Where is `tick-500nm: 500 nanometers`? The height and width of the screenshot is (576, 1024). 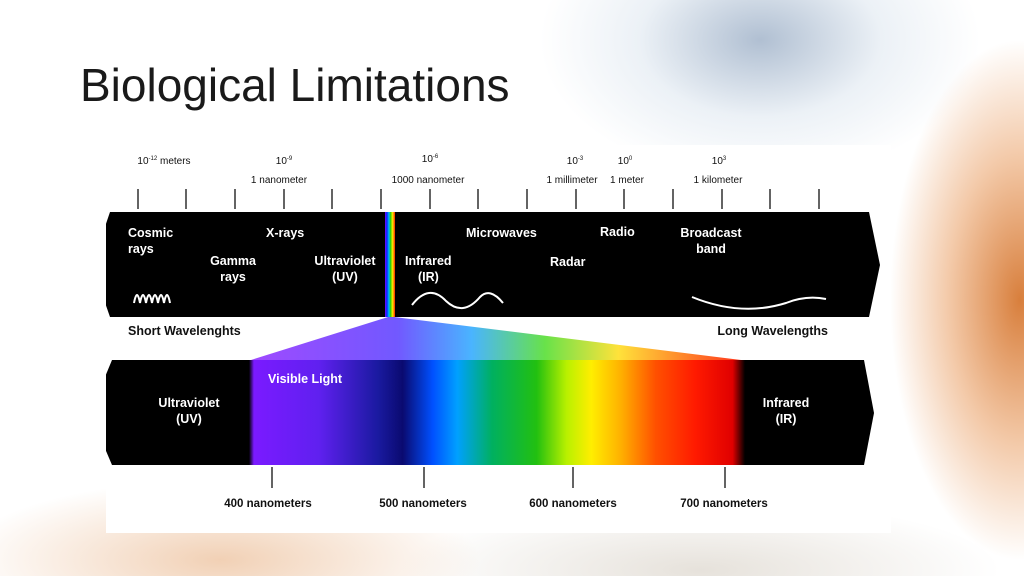
tick-500nm: 500 nanometers is located at coordinates (423, 504).